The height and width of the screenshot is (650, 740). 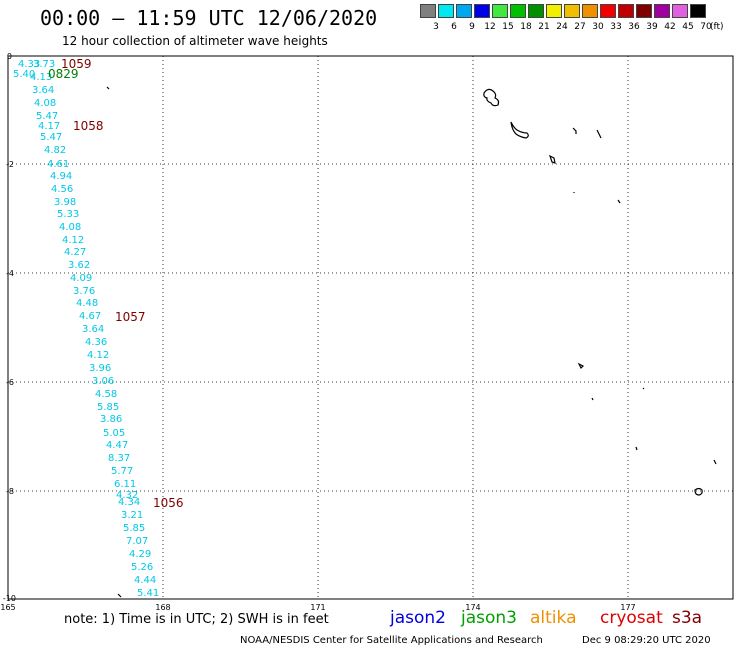 What do you see at coordinates (62, 189) in the screenshot?
I see `swh-value: 4.56` at bounding box center [62, 189].